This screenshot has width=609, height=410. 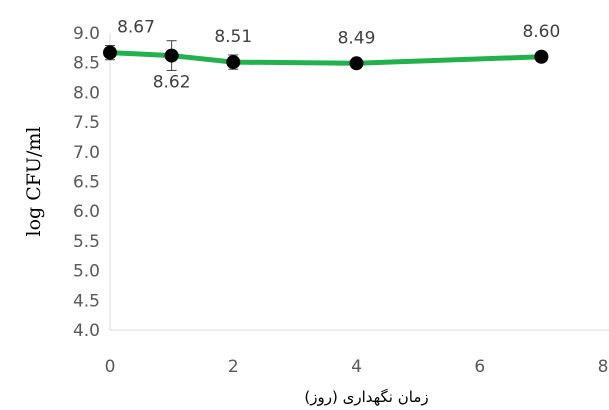 What do you see at coordinates (136, 28) in the screenshot?
I see `data-label: 8.67` at bounding box center [136, 28].